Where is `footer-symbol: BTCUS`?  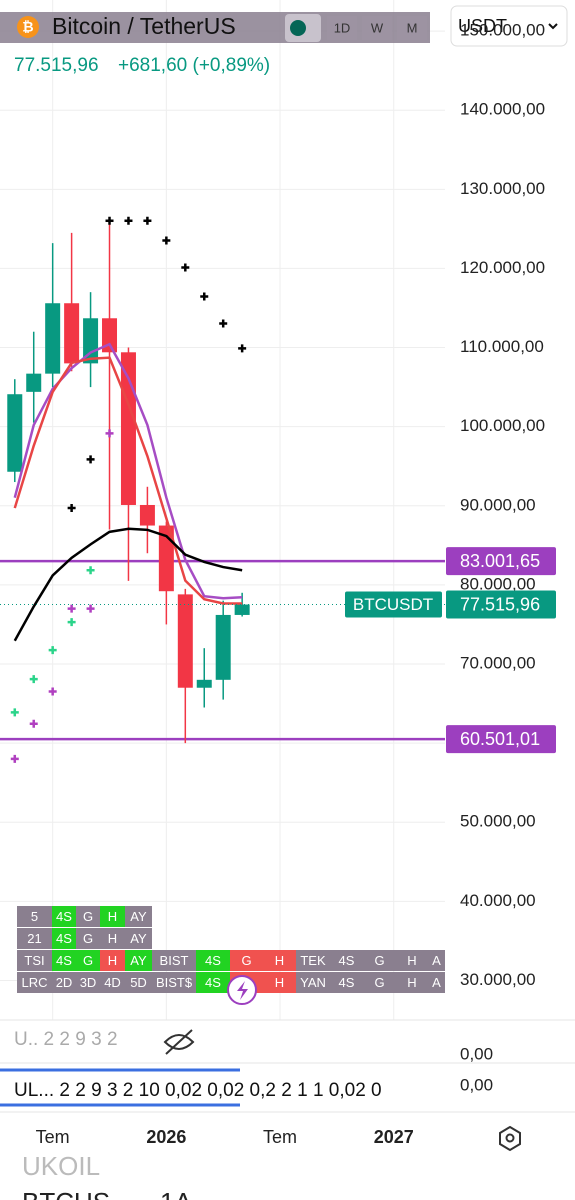
footer-symbol: BTCUS is located at coordinates (66, 1193).